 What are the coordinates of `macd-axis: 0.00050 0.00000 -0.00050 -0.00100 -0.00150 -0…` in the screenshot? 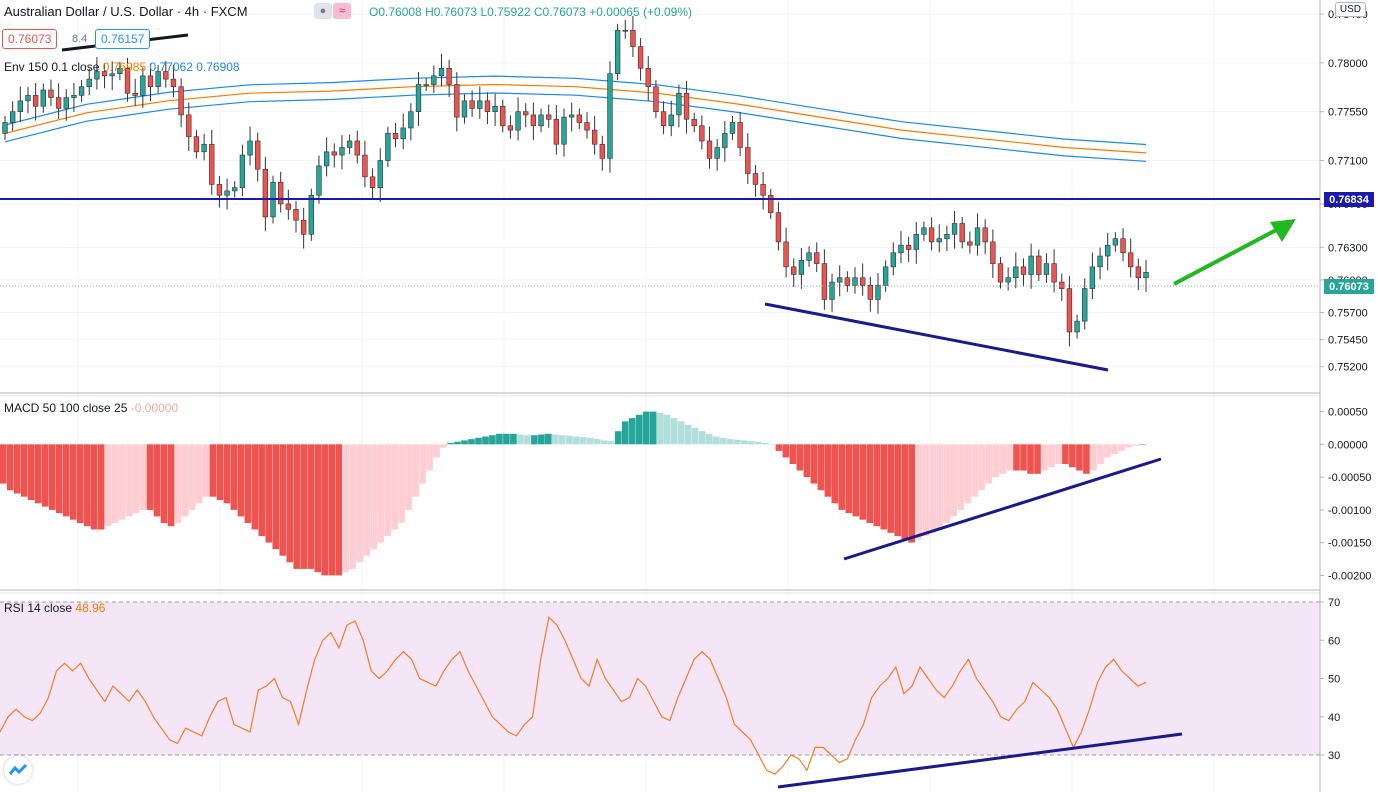 It's located at (1345, 494).